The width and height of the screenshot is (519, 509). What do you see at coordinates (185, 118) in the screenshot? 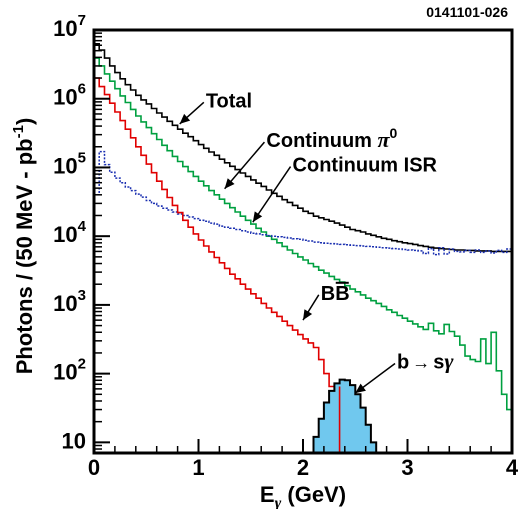
I see `annotation-arrowhead-total` at bounding box center [185, 118].